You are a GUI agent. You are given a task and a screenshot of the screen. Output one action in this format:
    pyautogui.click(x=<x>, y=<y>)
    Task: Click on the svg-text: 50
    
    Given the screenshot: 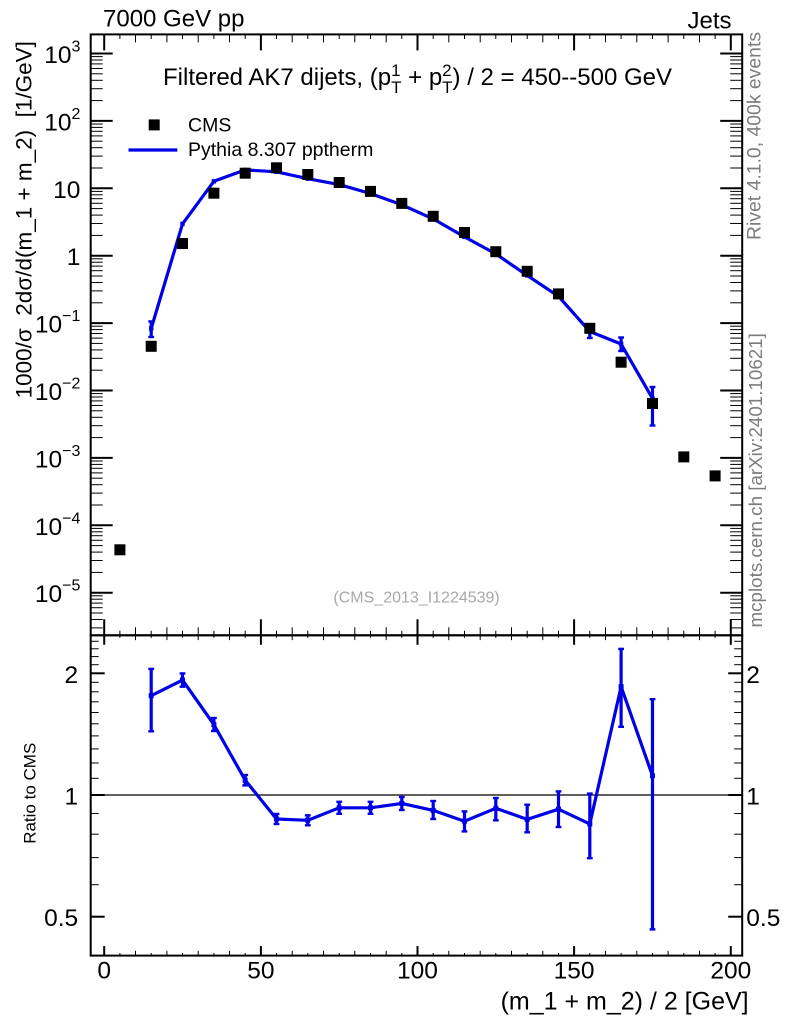 What is the action you would take?
    pyautogui.click(x=260, y=971)
    